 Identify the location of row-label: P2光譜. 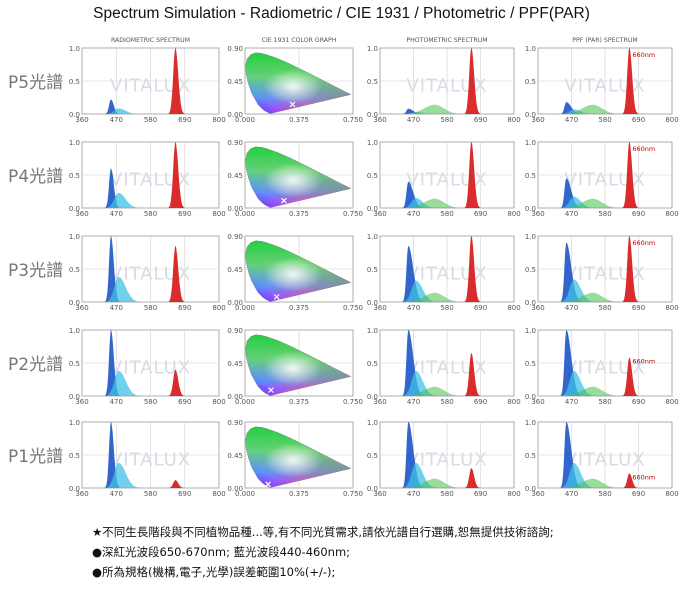
(35, 365).